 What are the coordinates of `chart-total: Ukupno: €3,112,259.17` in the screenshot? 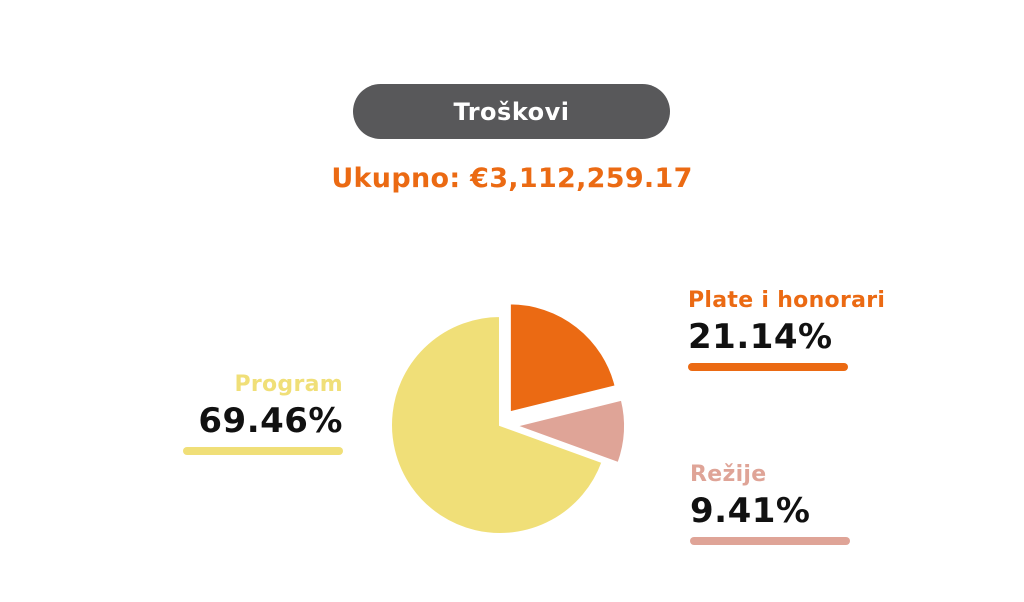 It's located at (512, 178).